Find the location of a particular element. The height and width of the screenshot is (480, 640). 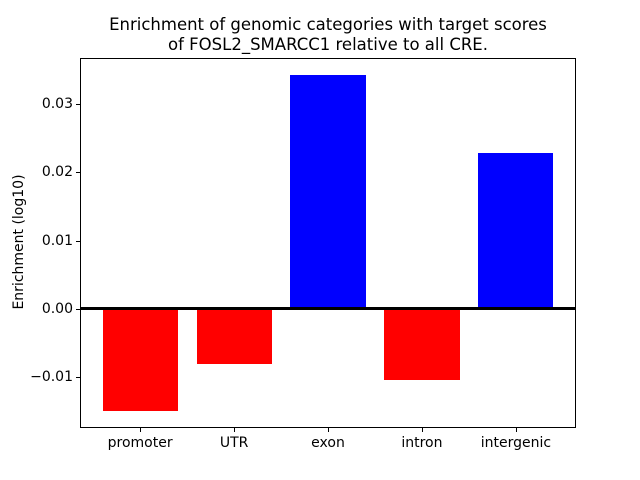

y-tick-label: 0.02 is located at coordinates (57, 172).